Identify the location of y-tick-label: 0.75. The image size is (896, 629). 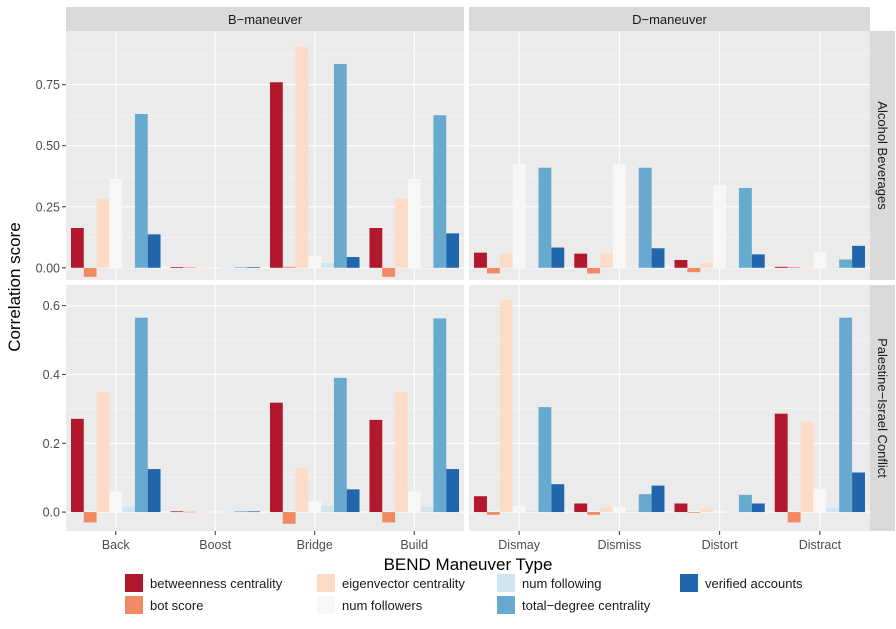
(48, 85).